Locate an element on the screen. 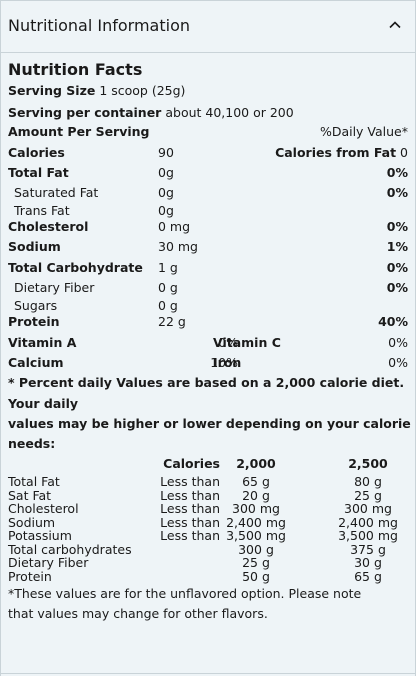  dv-row-name: Protein is located at coordinates (30, 576).